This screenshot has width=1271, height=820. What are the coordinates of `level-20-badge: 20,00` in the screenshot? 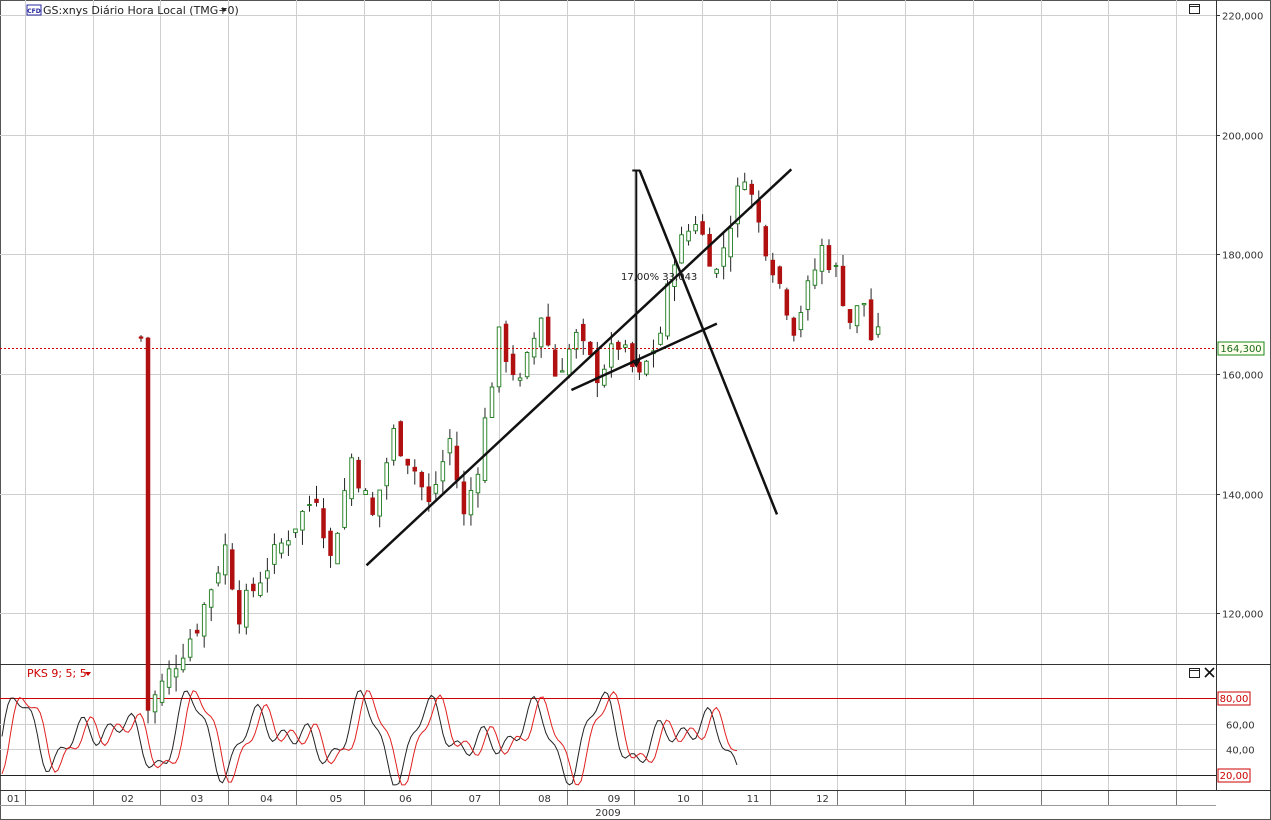 It's located at (1234, 775).